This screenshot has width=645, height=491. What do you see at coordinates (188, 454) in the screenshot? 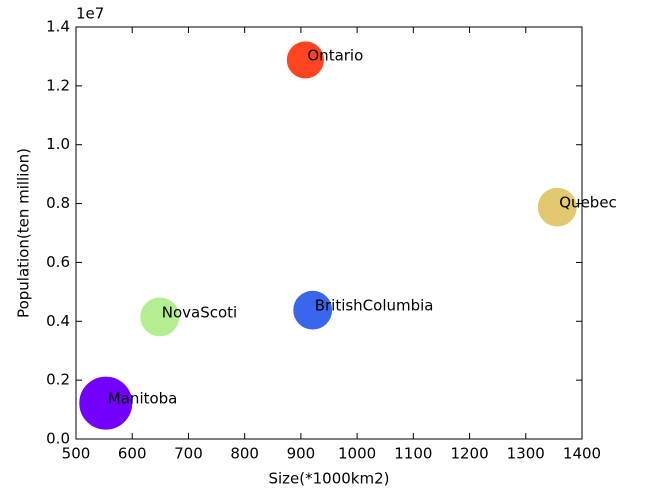
I see `x-tick-label: 700` at bounding box center [188, 454].